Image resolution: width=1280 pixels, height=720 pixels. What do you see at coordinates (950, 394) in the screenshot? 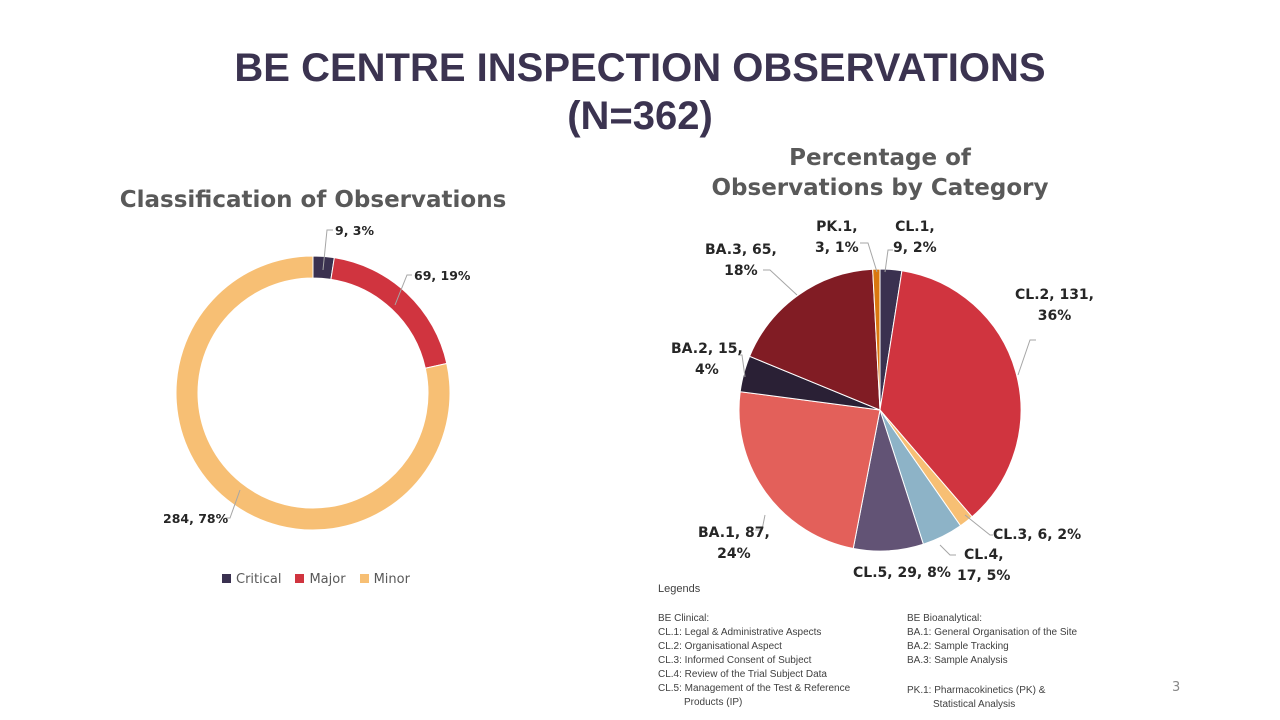
I see `pie-slice-cl2` at bounding box center [950, 394].